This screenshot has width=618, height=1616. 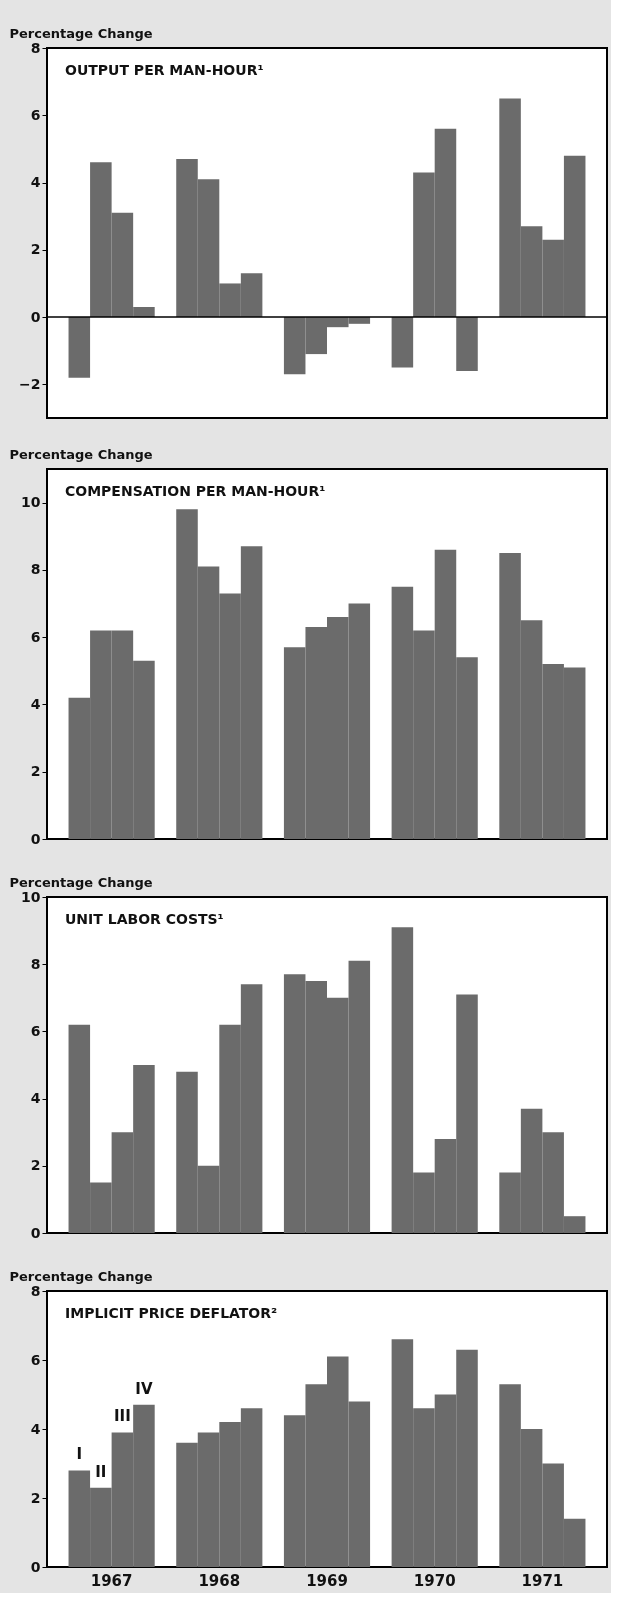 I want to click on text: IMPLICIT PRICE DEFLATOR², so click(x=171, y=1313).